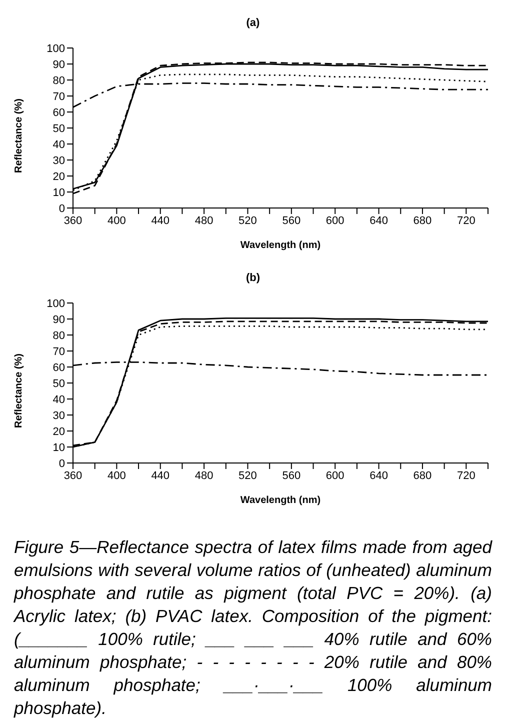 This screenshot has width=506, height=723. What do you see at coordinates (253, 23) in the screenshot?
I see `chart-title: (a)` at bounding box center [253, 23].